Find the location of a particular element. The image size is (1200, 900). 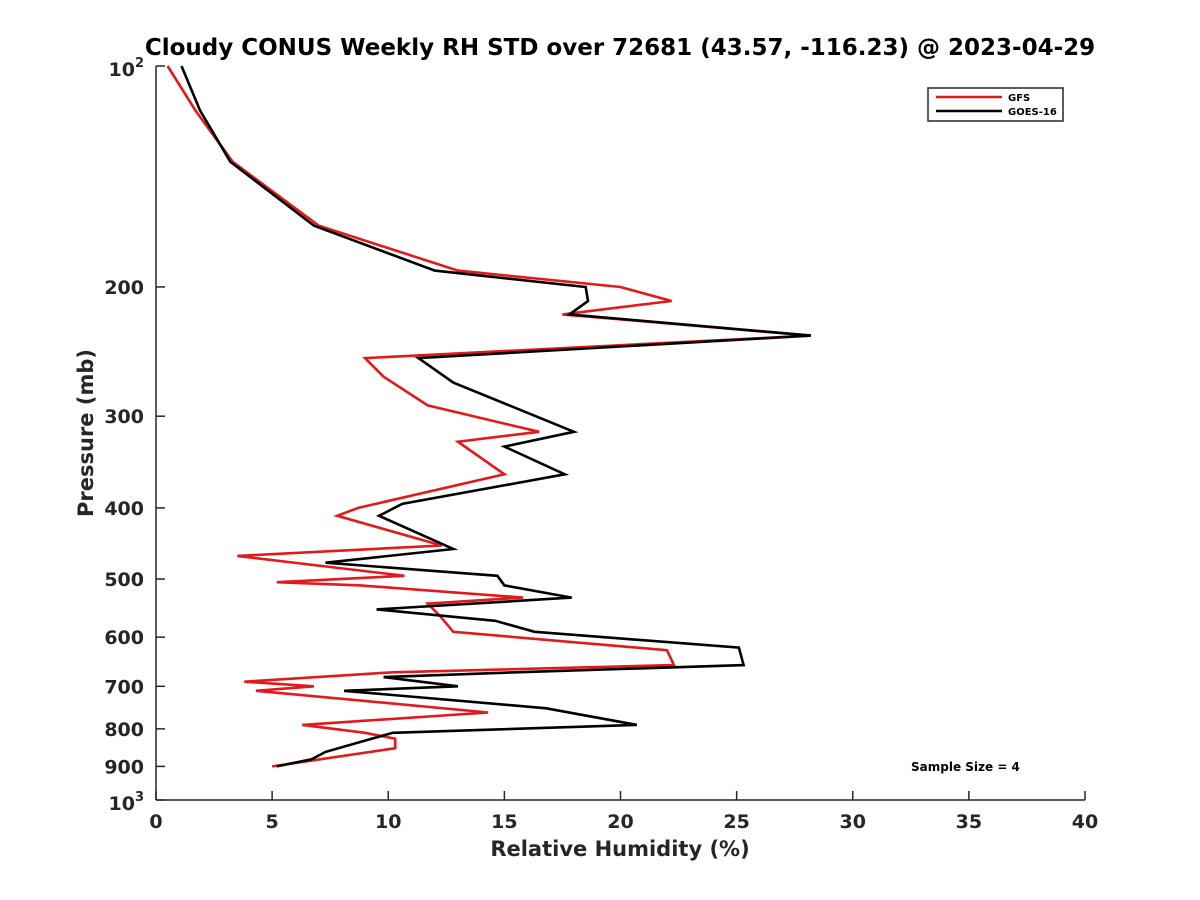

y-axis-label: Pressure (mb) is located at coordinates (86, 433).